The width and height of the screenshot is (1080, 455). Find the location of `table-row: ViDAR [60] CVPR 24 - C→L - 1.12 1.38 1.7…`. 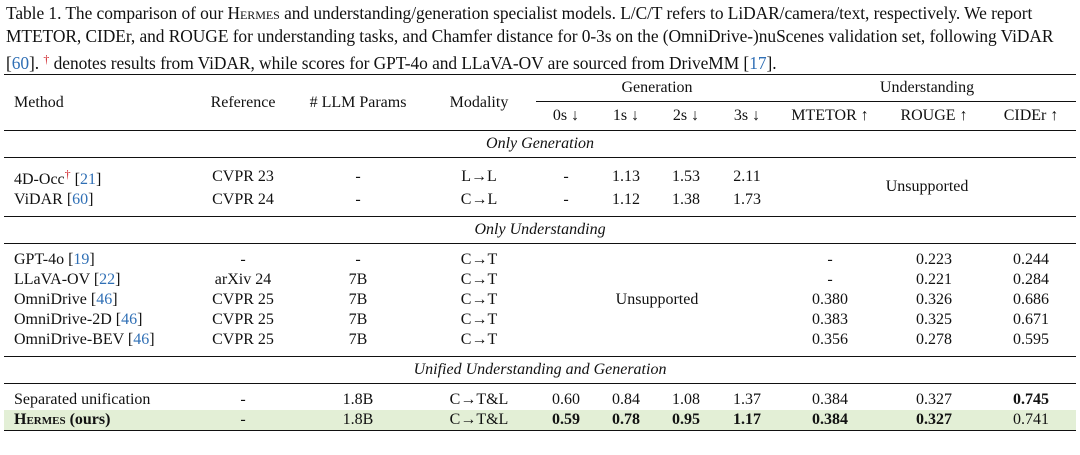

table-row: ViDAR [60] CVPR 24 - C→L - 1.12 1.38 1.7… is located at coordinates (540, 200).